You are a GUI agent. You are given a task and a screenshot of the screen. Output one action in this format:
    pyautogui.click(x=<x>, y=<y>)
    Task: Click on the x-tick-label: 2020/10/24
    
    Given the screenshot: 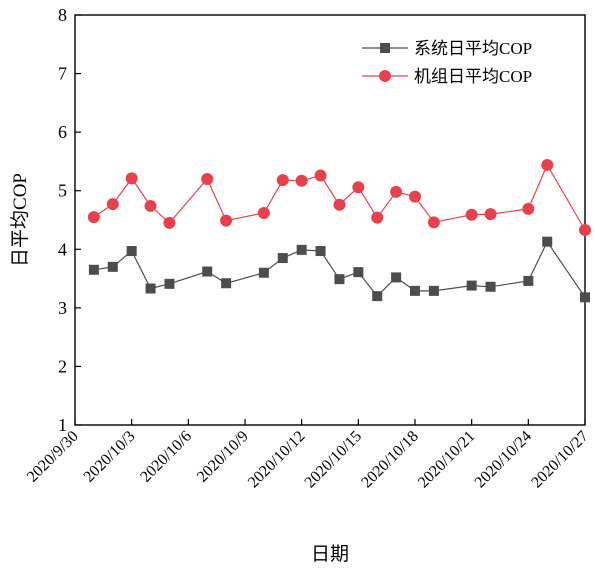 What is the action you would take?
    pyautogui.click(x=504, y=460)
    